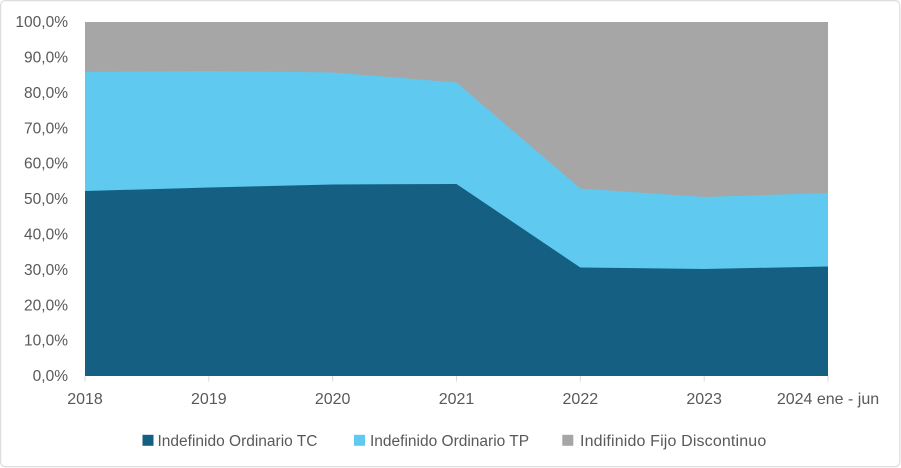 The height and width of the screenshot is (468, 901). I want to click on svg-text: 100,0%, so click(41, 22).